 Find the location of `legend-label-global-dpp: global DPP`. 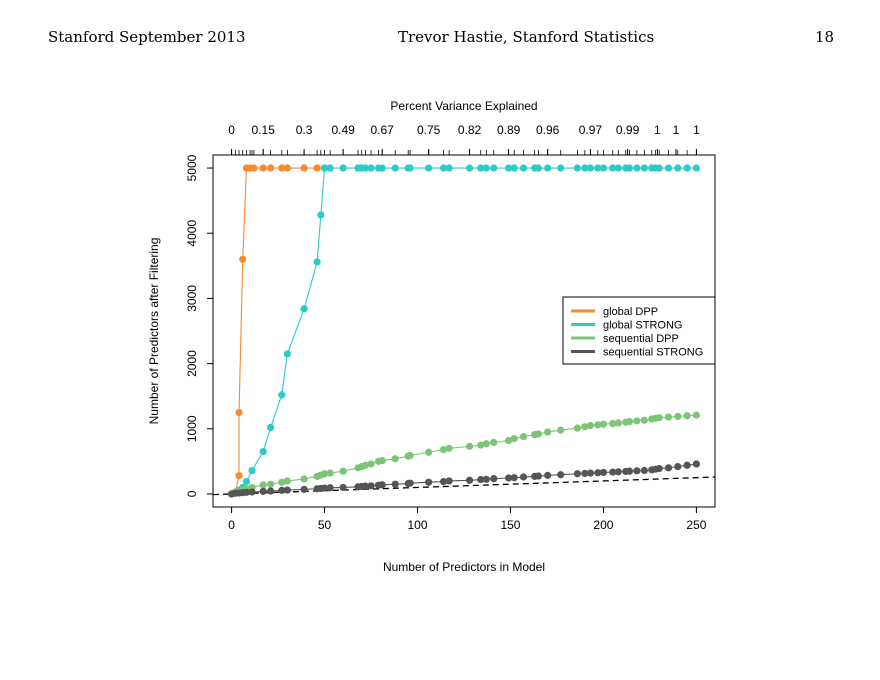

legend-label-global-dpp: global DPP is located at coordinates (630, 312).